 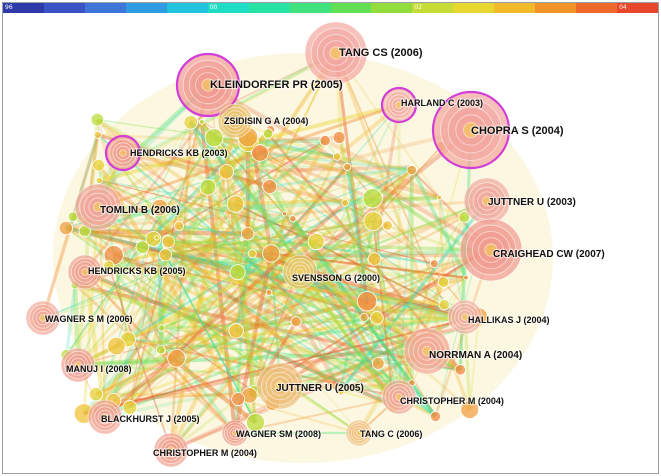 What do you see at coordinates (235, 433) in the screenshot?
I see `node-wagner-sm-2008` at bounding box center [235, 433].